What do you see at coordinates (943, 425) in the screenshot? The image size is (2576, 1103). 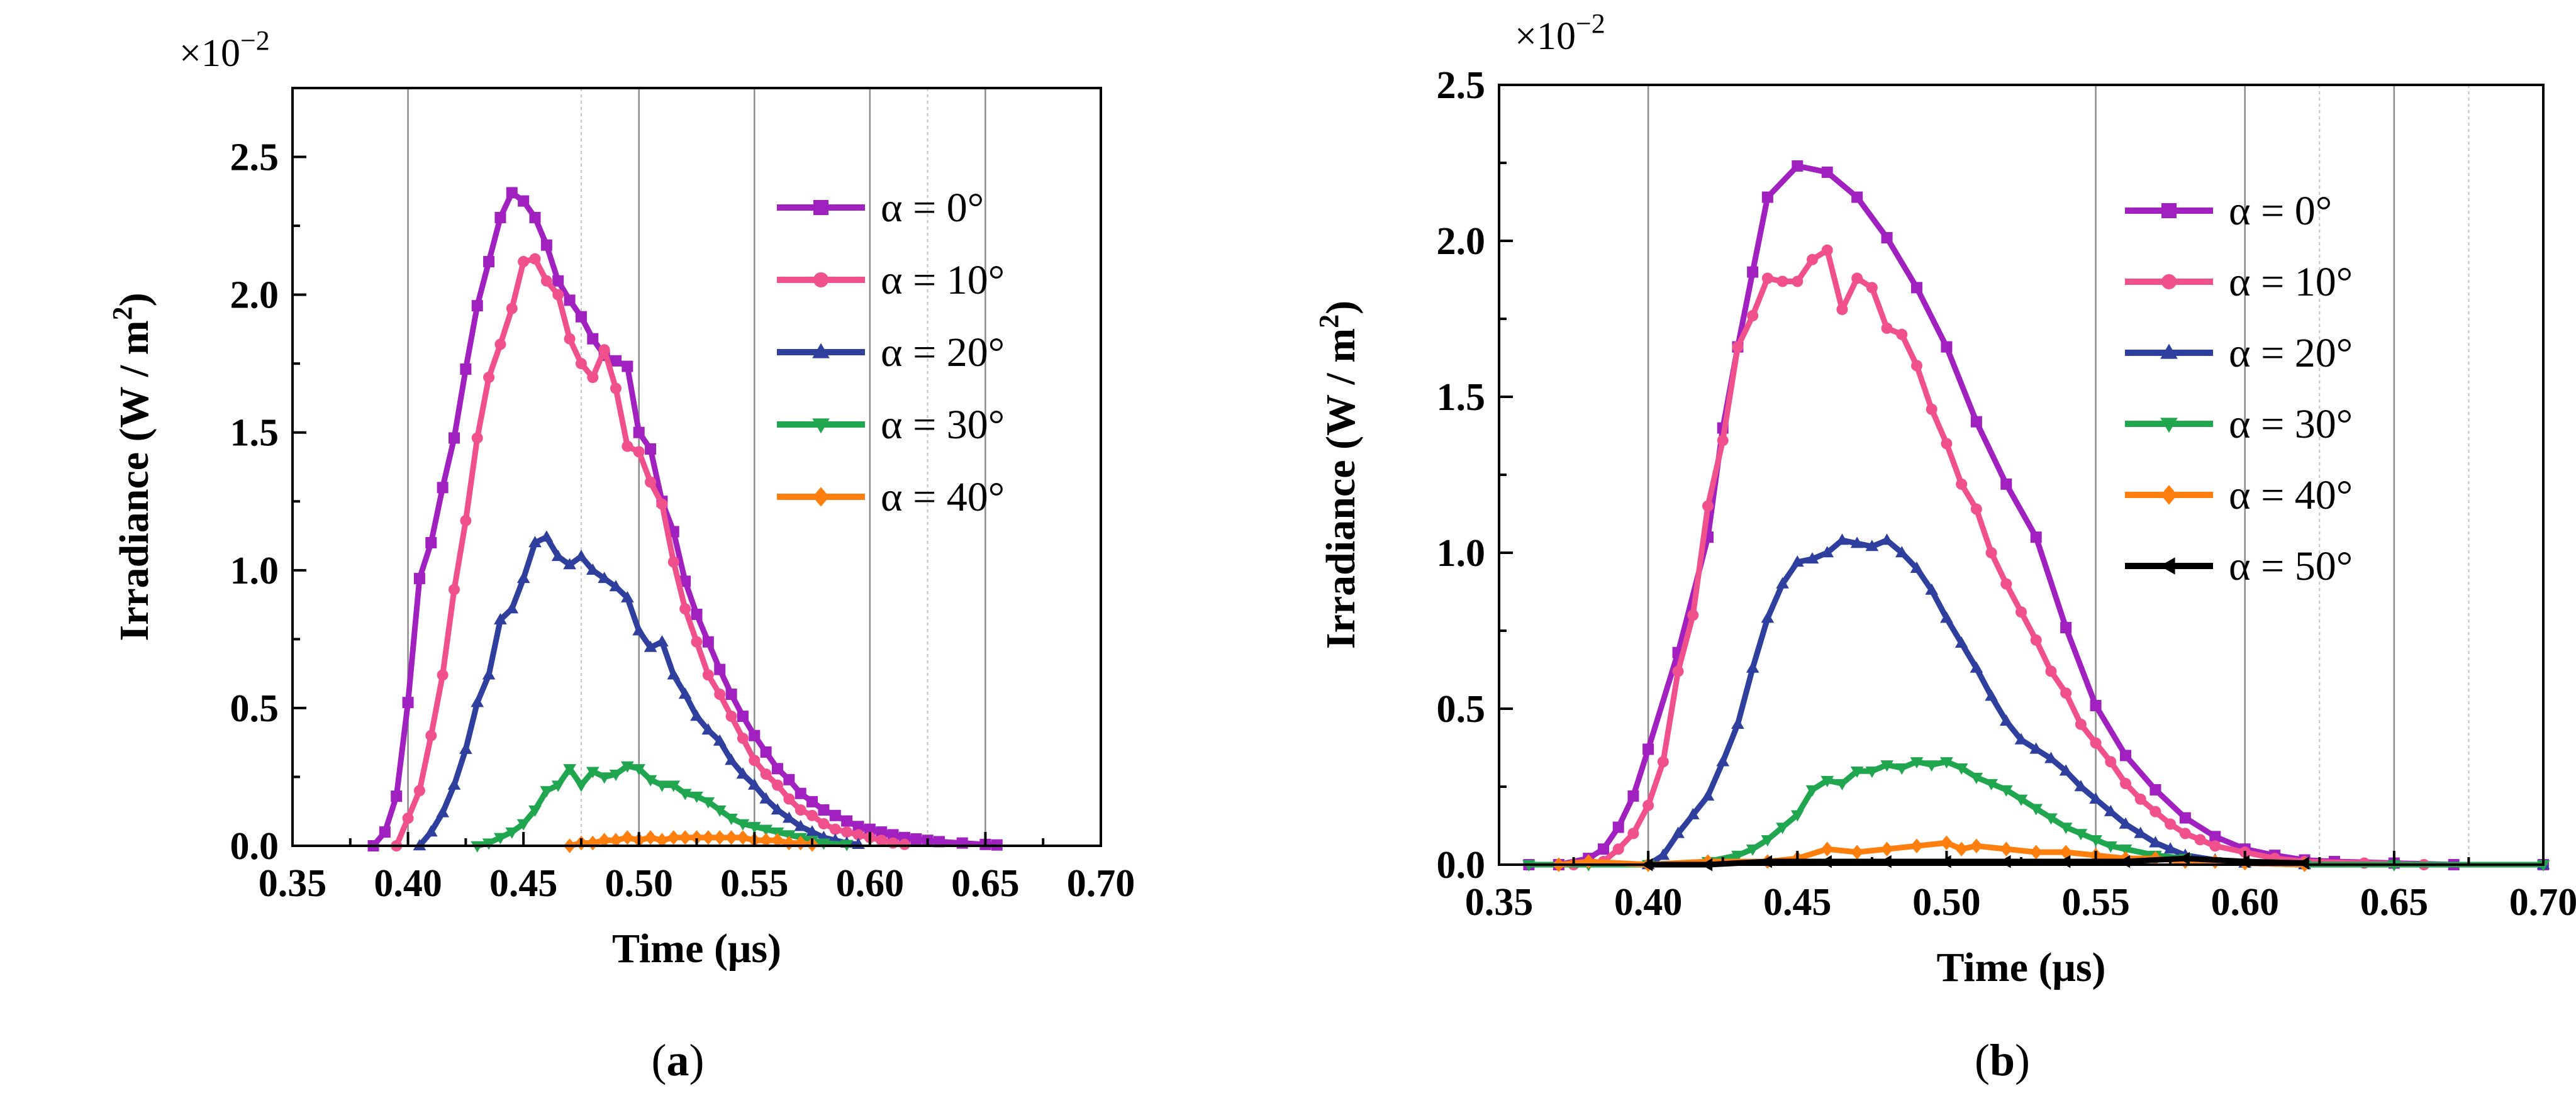 I see `legend-label: α = 30°` at bounding box center [943, 425].